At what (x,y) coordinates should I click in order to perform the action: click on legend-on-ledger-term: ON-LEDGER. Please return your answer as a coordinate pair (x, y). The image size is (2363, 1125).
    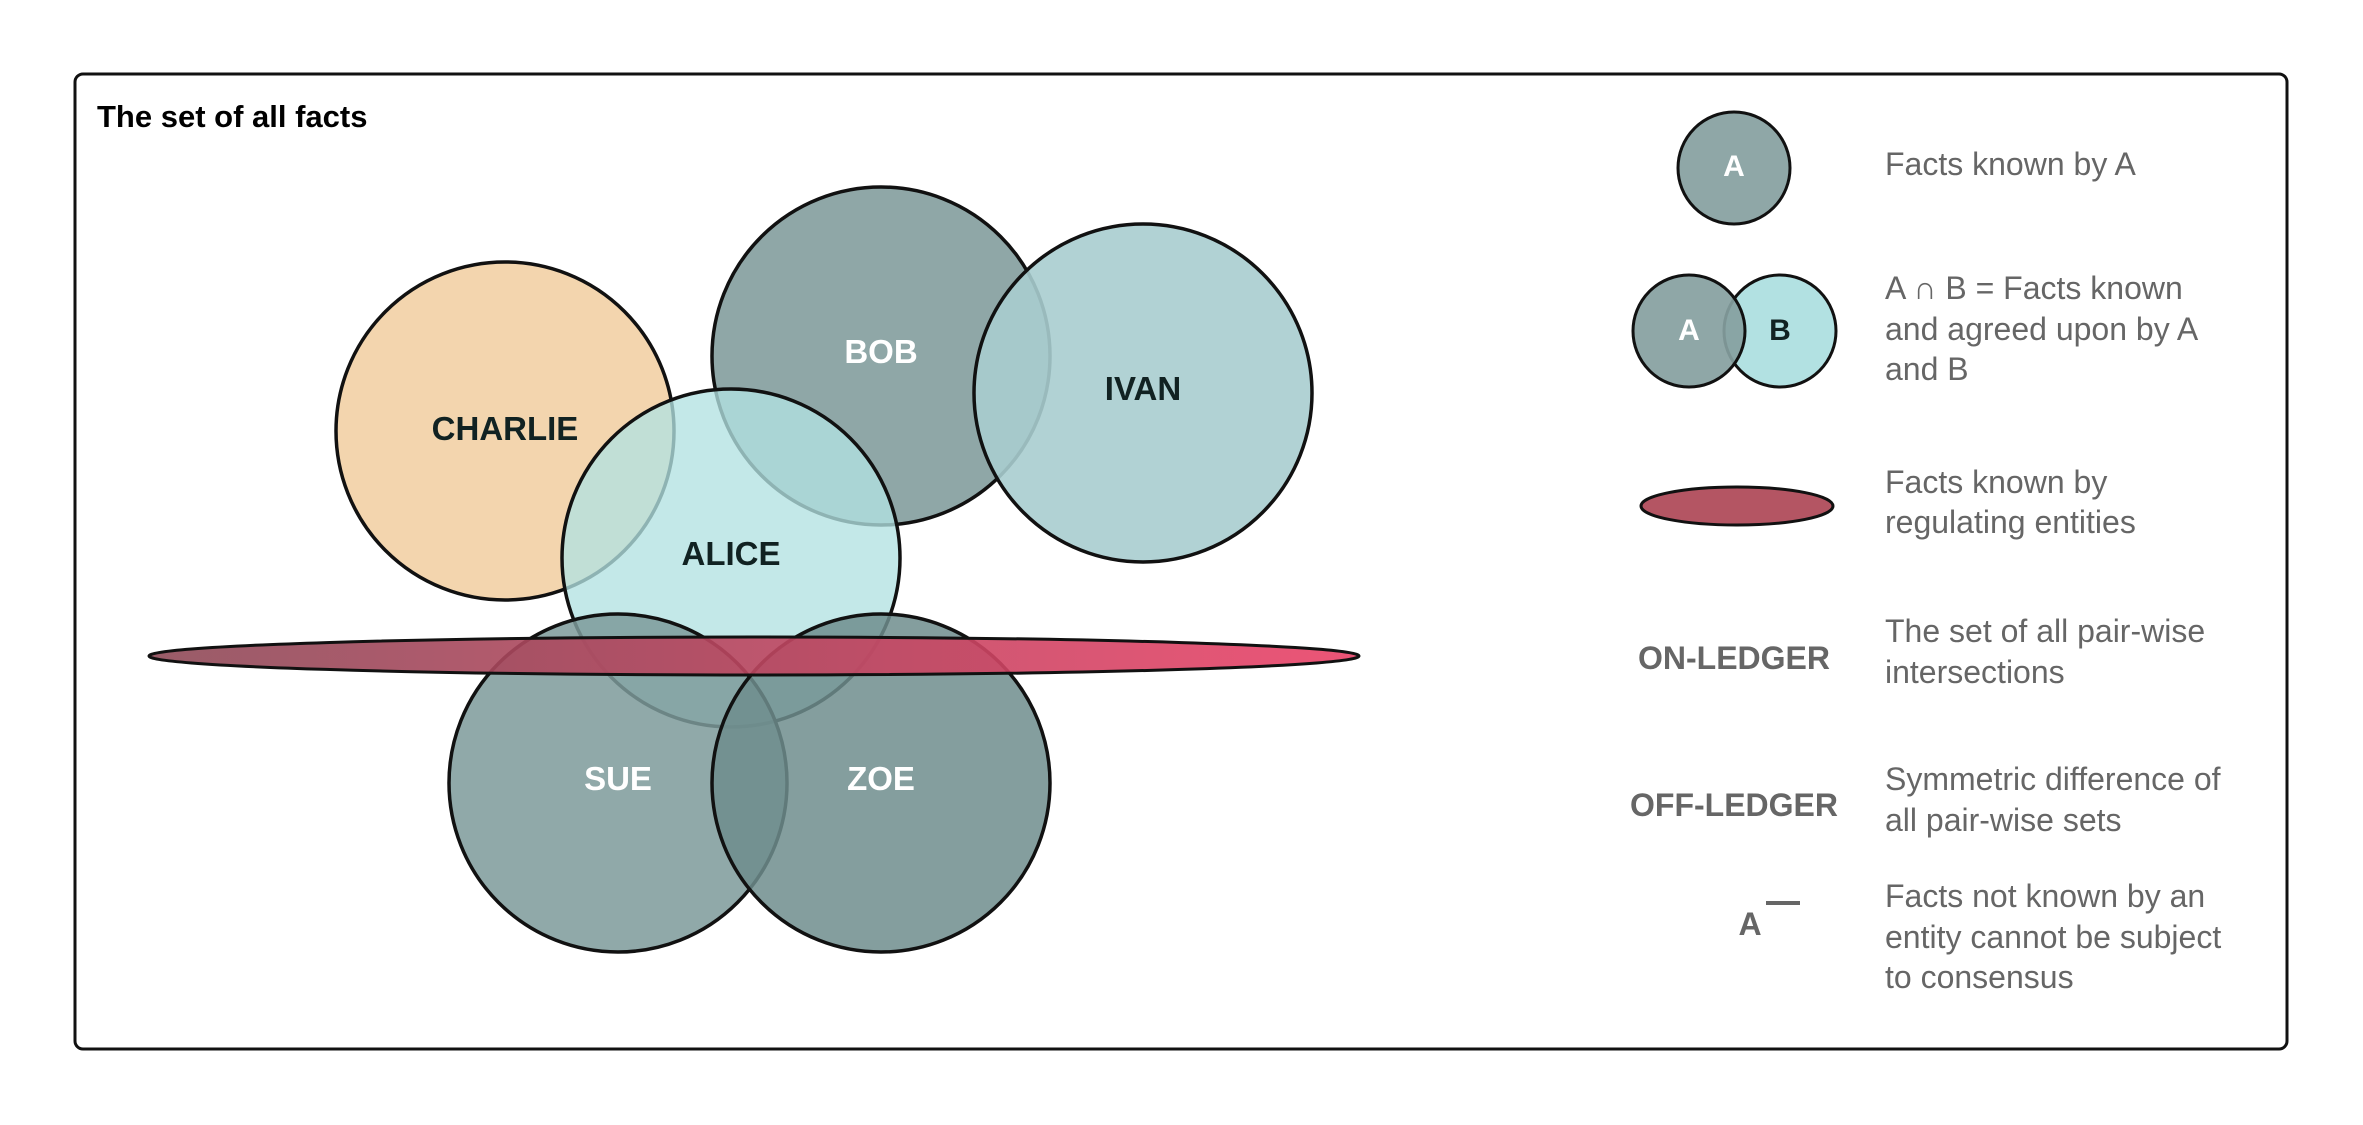
    Looking at the image, I should click on (1734, 658).